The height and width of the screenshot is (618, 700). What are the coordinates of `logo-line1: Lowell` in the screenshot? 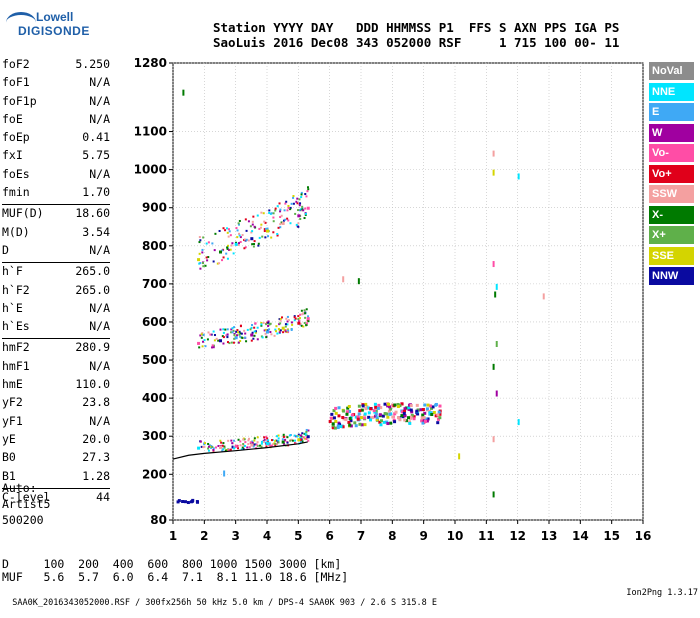 It's located at (55, 17).